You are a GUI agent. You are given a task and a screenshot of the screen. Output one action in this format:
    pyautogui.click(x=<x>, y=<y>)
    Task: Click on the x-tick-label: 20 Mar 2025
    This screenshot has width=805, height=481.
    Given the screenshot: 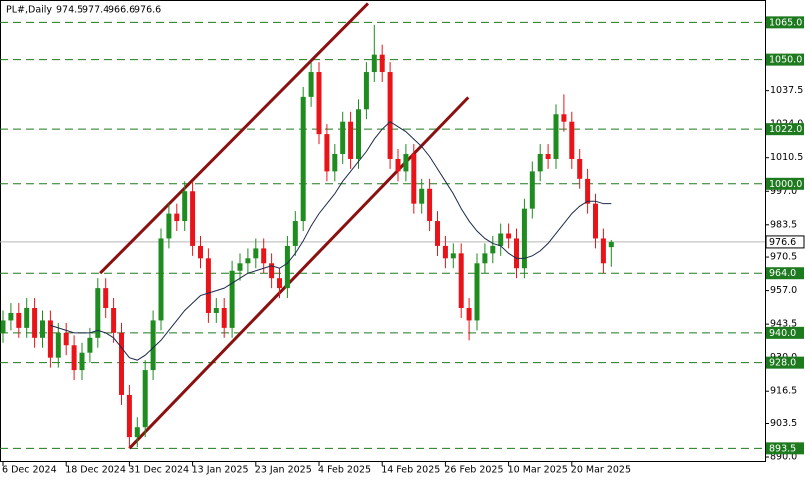 What is the action you would take?
    pyautogui.click(x=601, y=470)
    